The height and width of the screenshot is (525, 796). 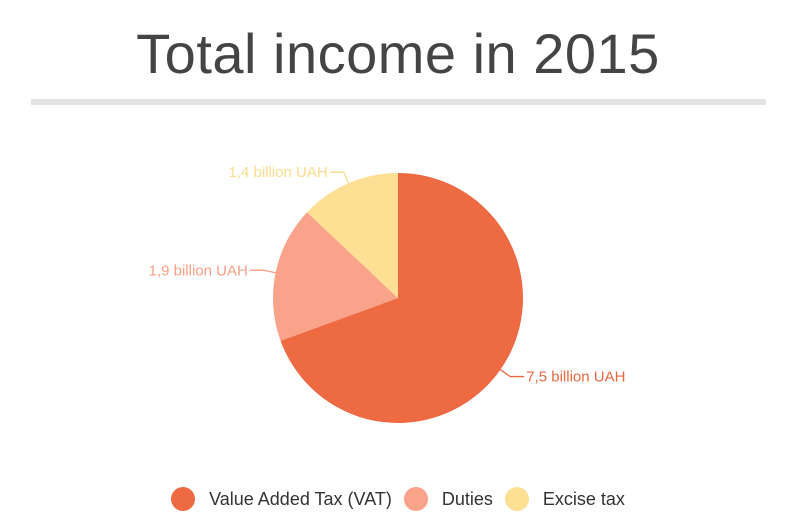 I want to click on legend-swatch-vat, so click(x=183, y=499).